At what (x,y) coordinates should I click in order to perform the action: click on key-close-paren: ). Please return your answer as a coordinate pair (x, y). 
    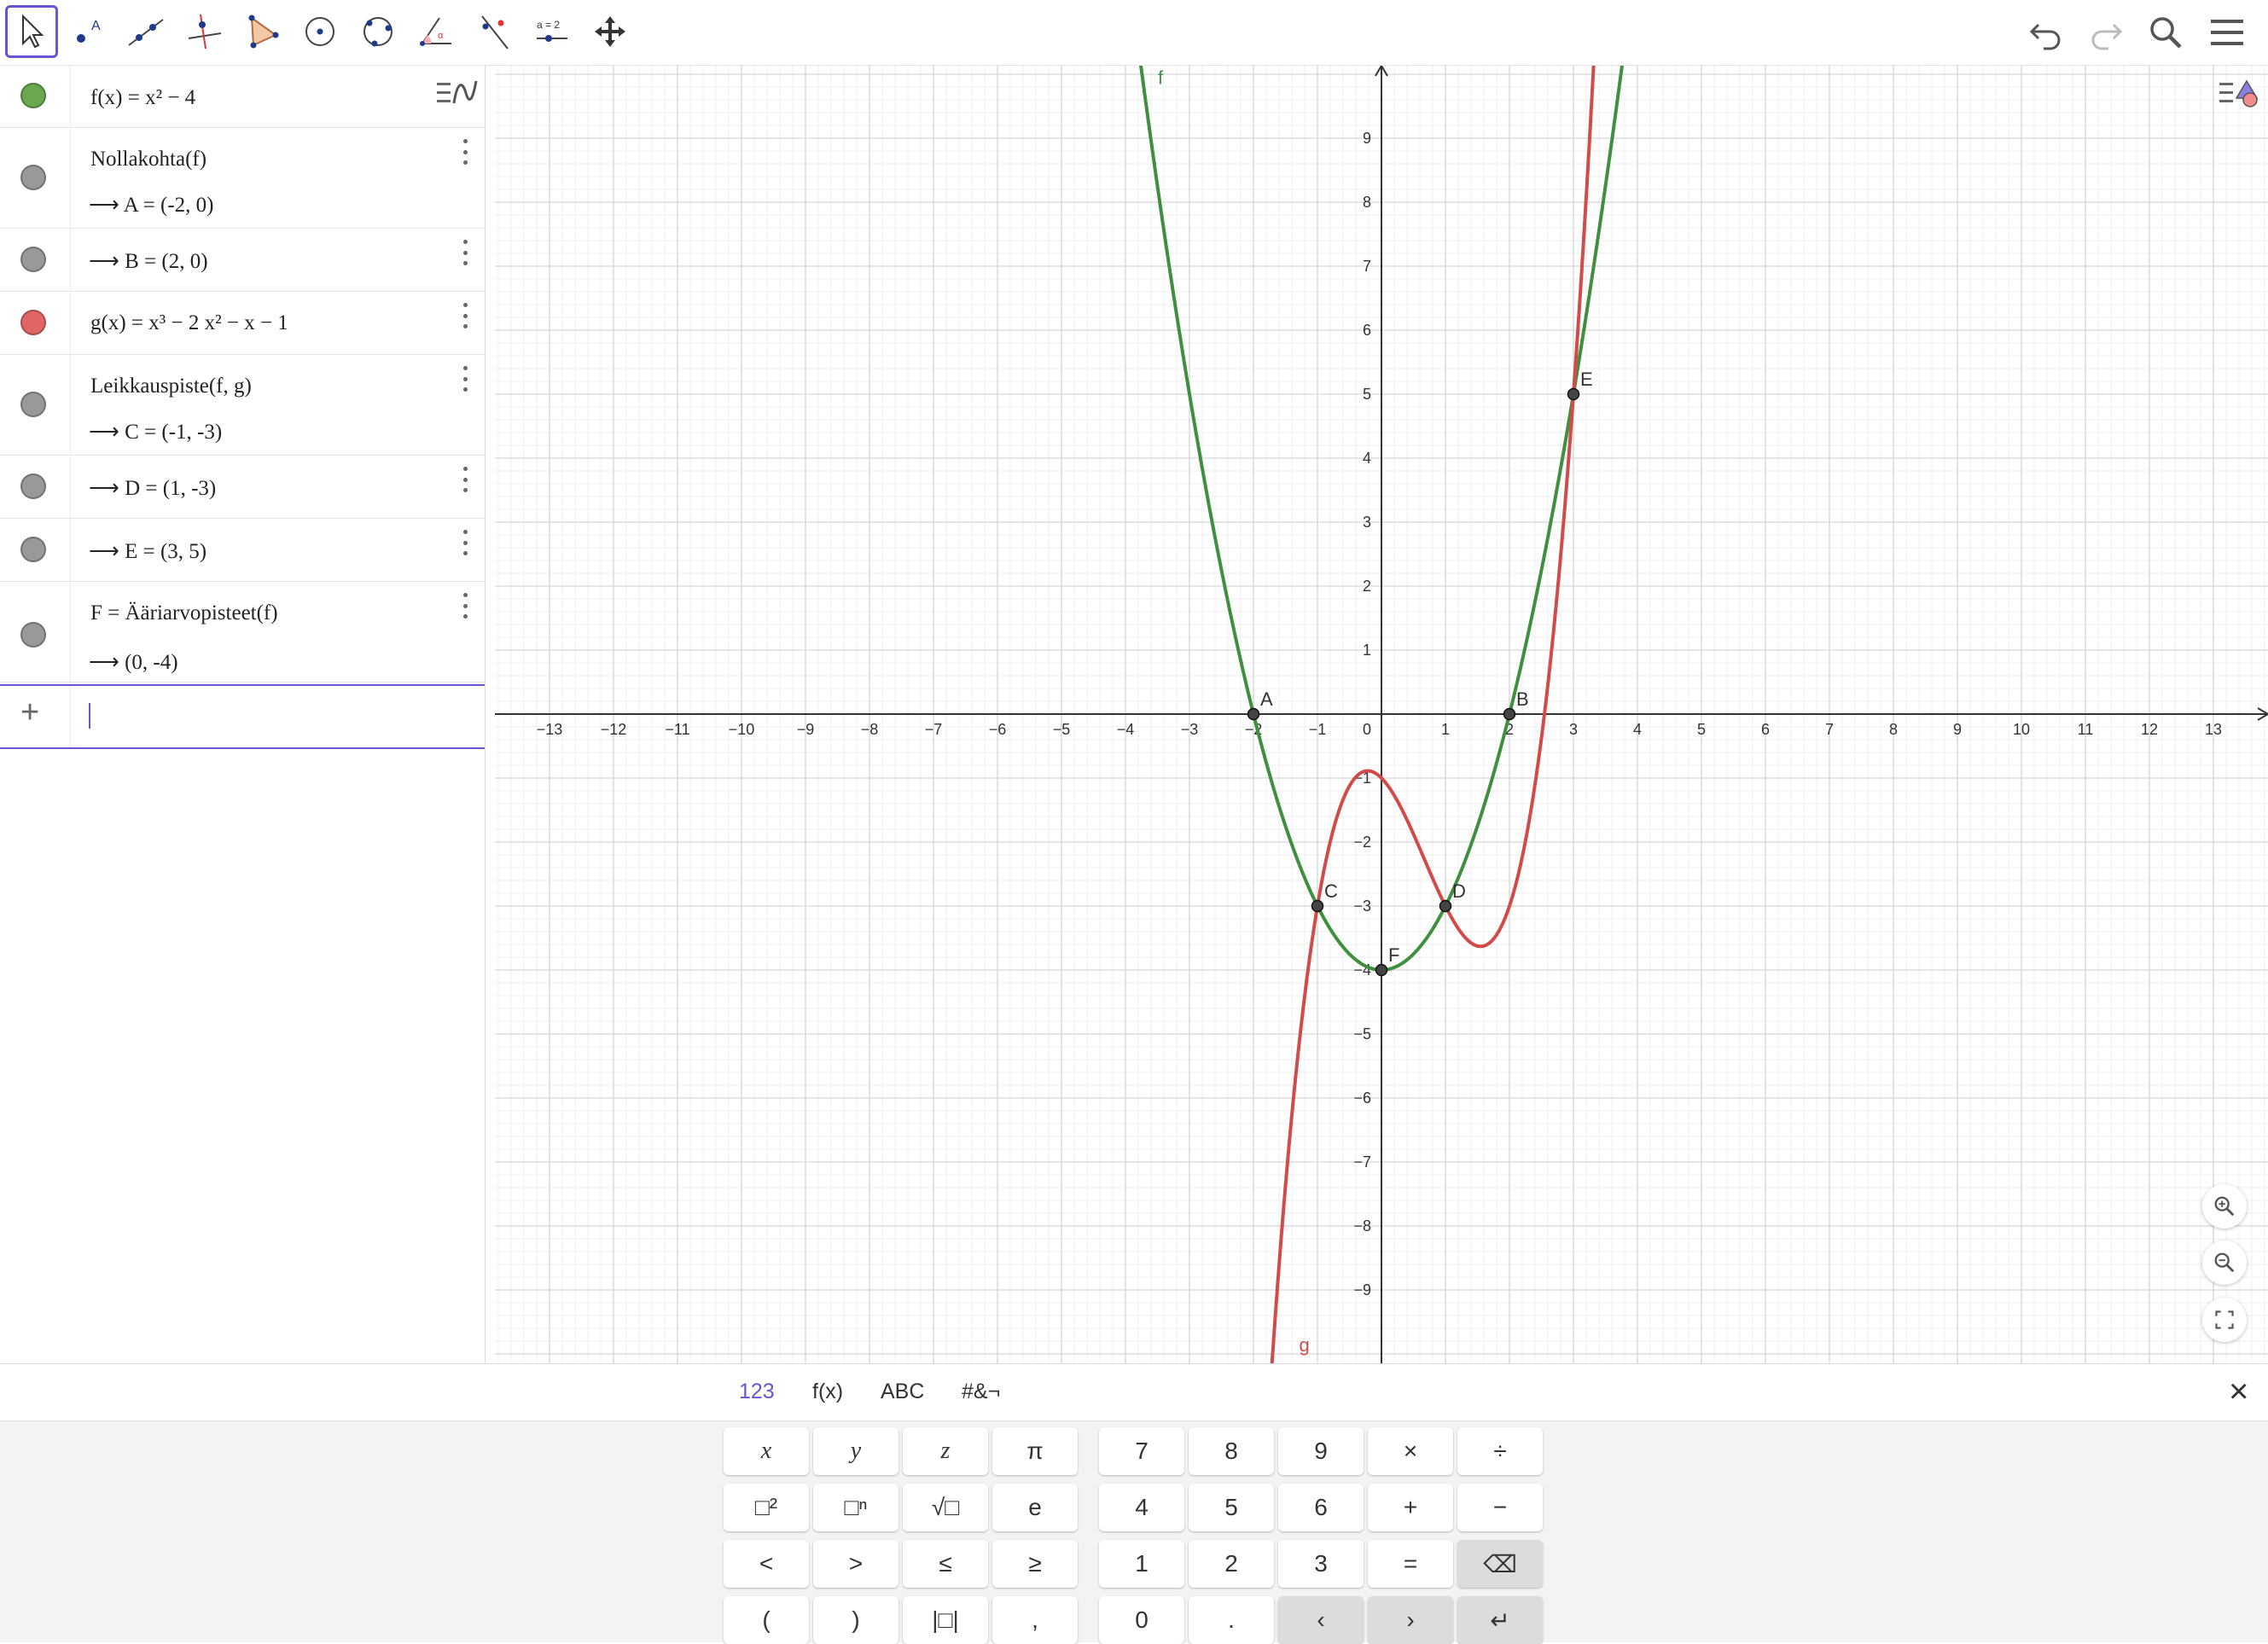
    Looking at the image, I should click on (855, 1620).